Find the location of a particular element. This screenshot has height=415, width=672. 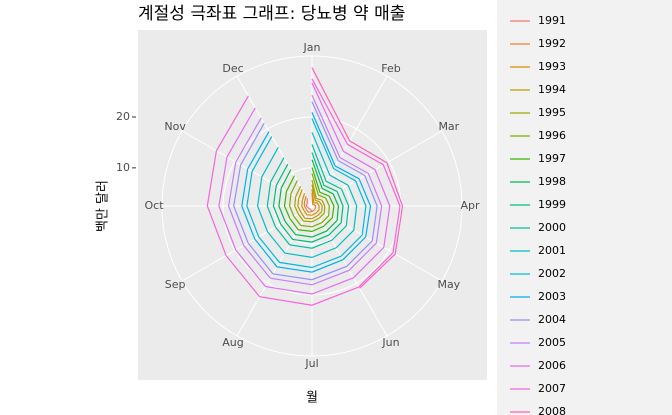

legend-label: 1992 is located at coordinates (552, 43).